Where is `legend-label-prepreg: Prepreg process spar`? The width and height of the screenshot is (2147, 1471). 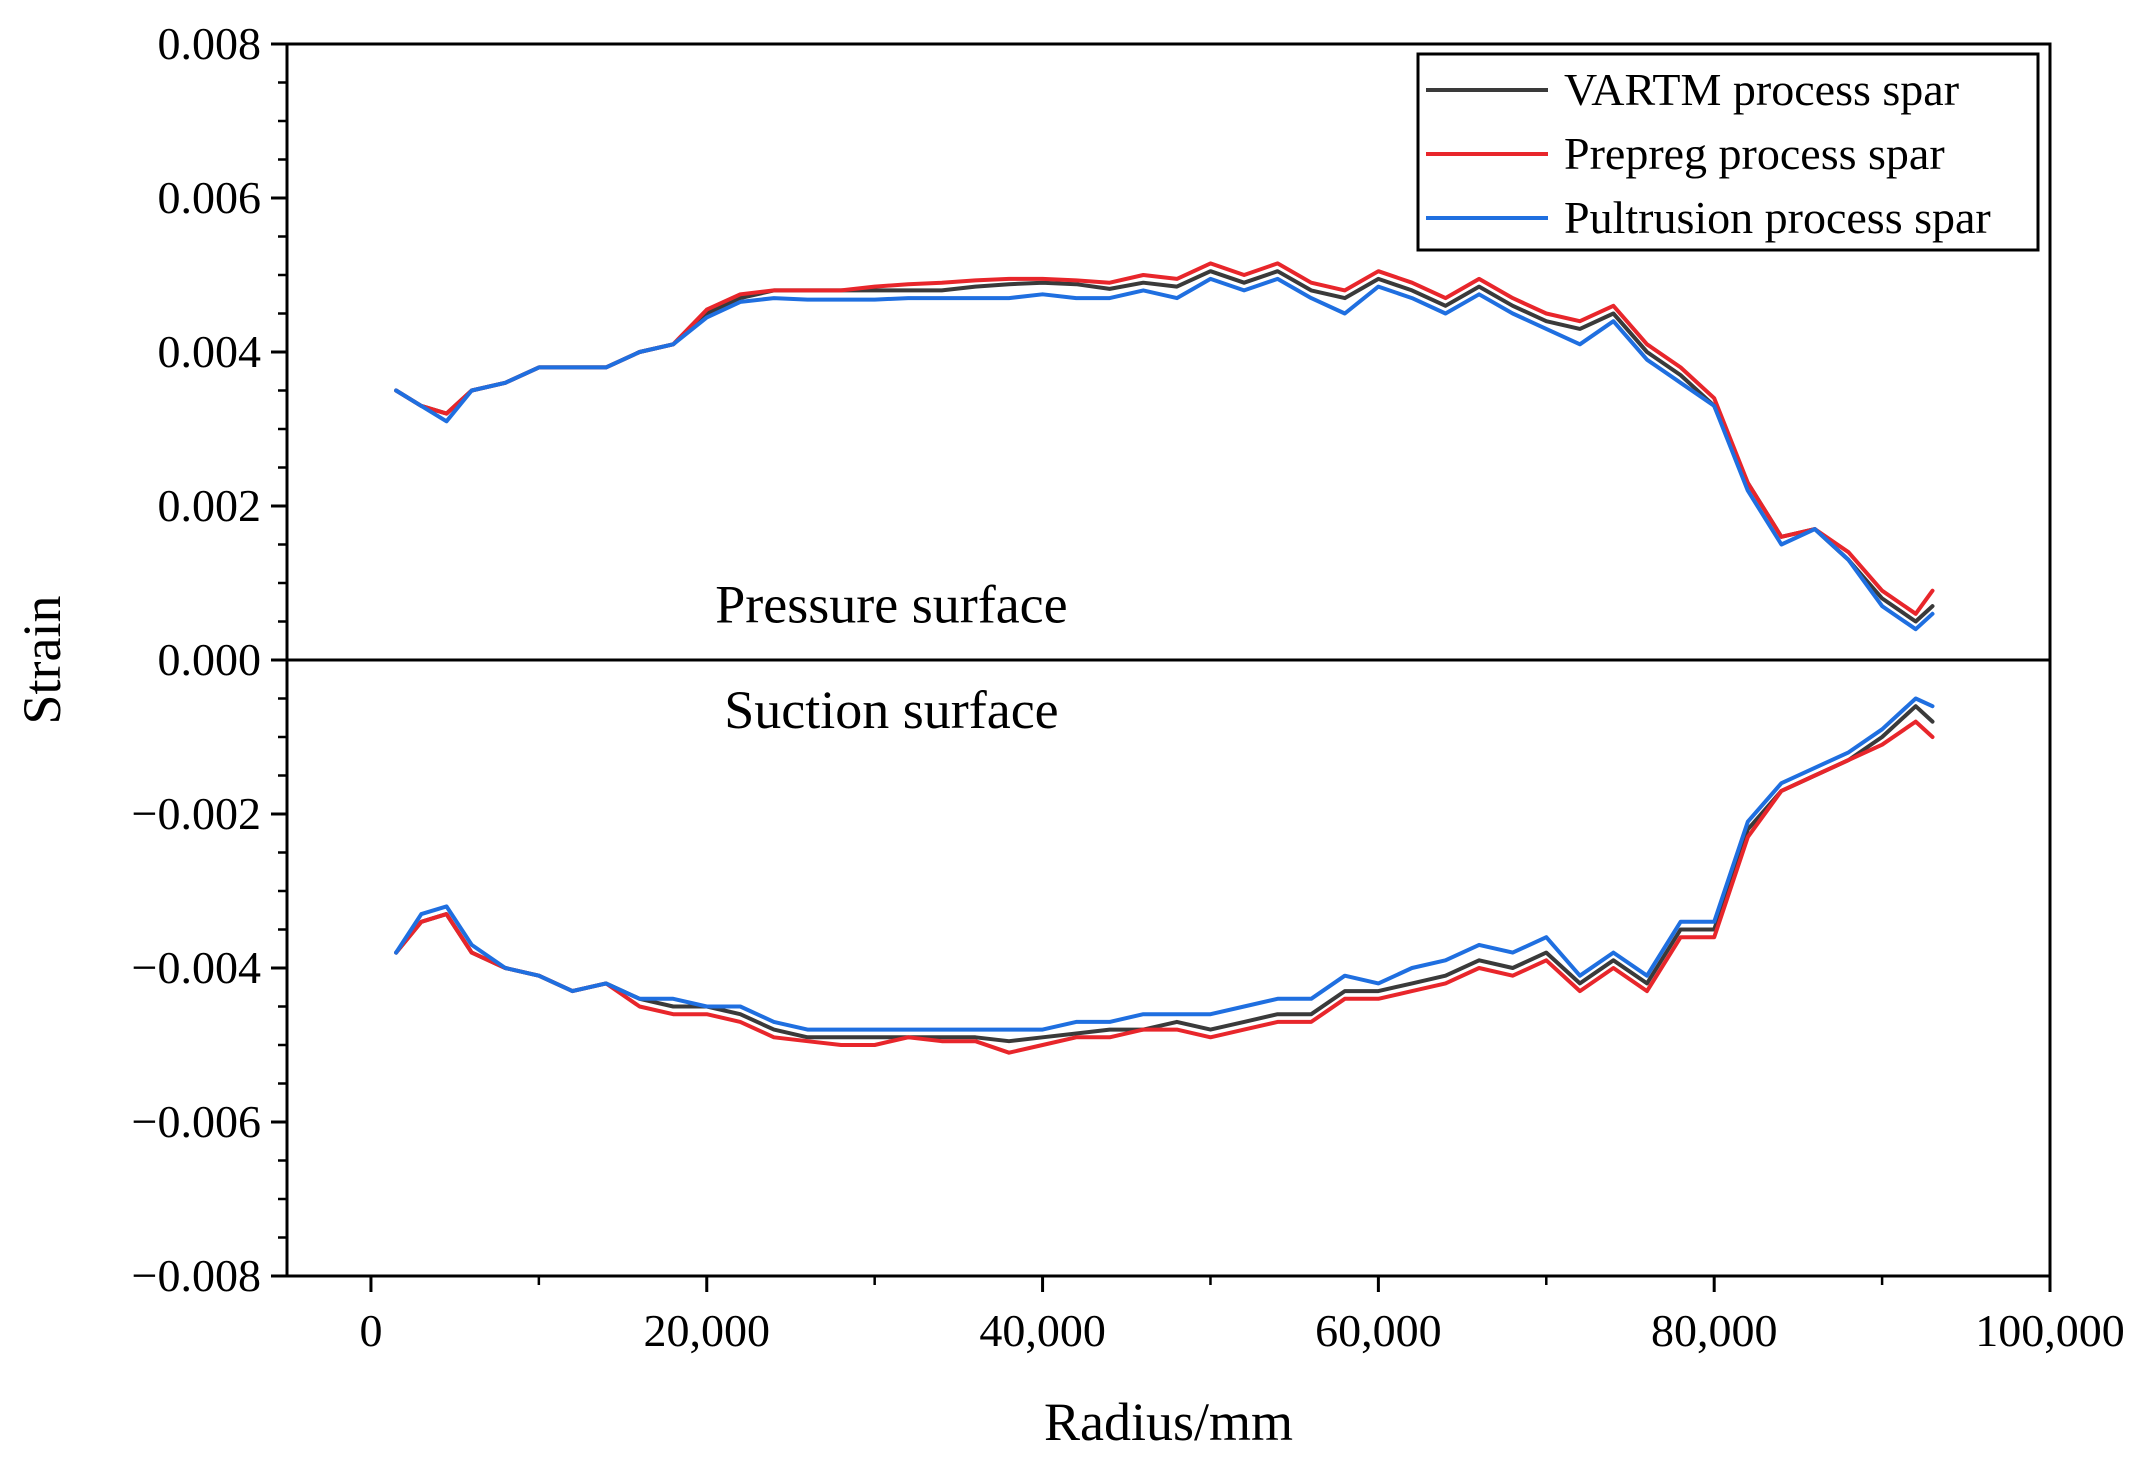 legend-label-prepreg: Prepreg process spar is located at coordinates (1754, 153).